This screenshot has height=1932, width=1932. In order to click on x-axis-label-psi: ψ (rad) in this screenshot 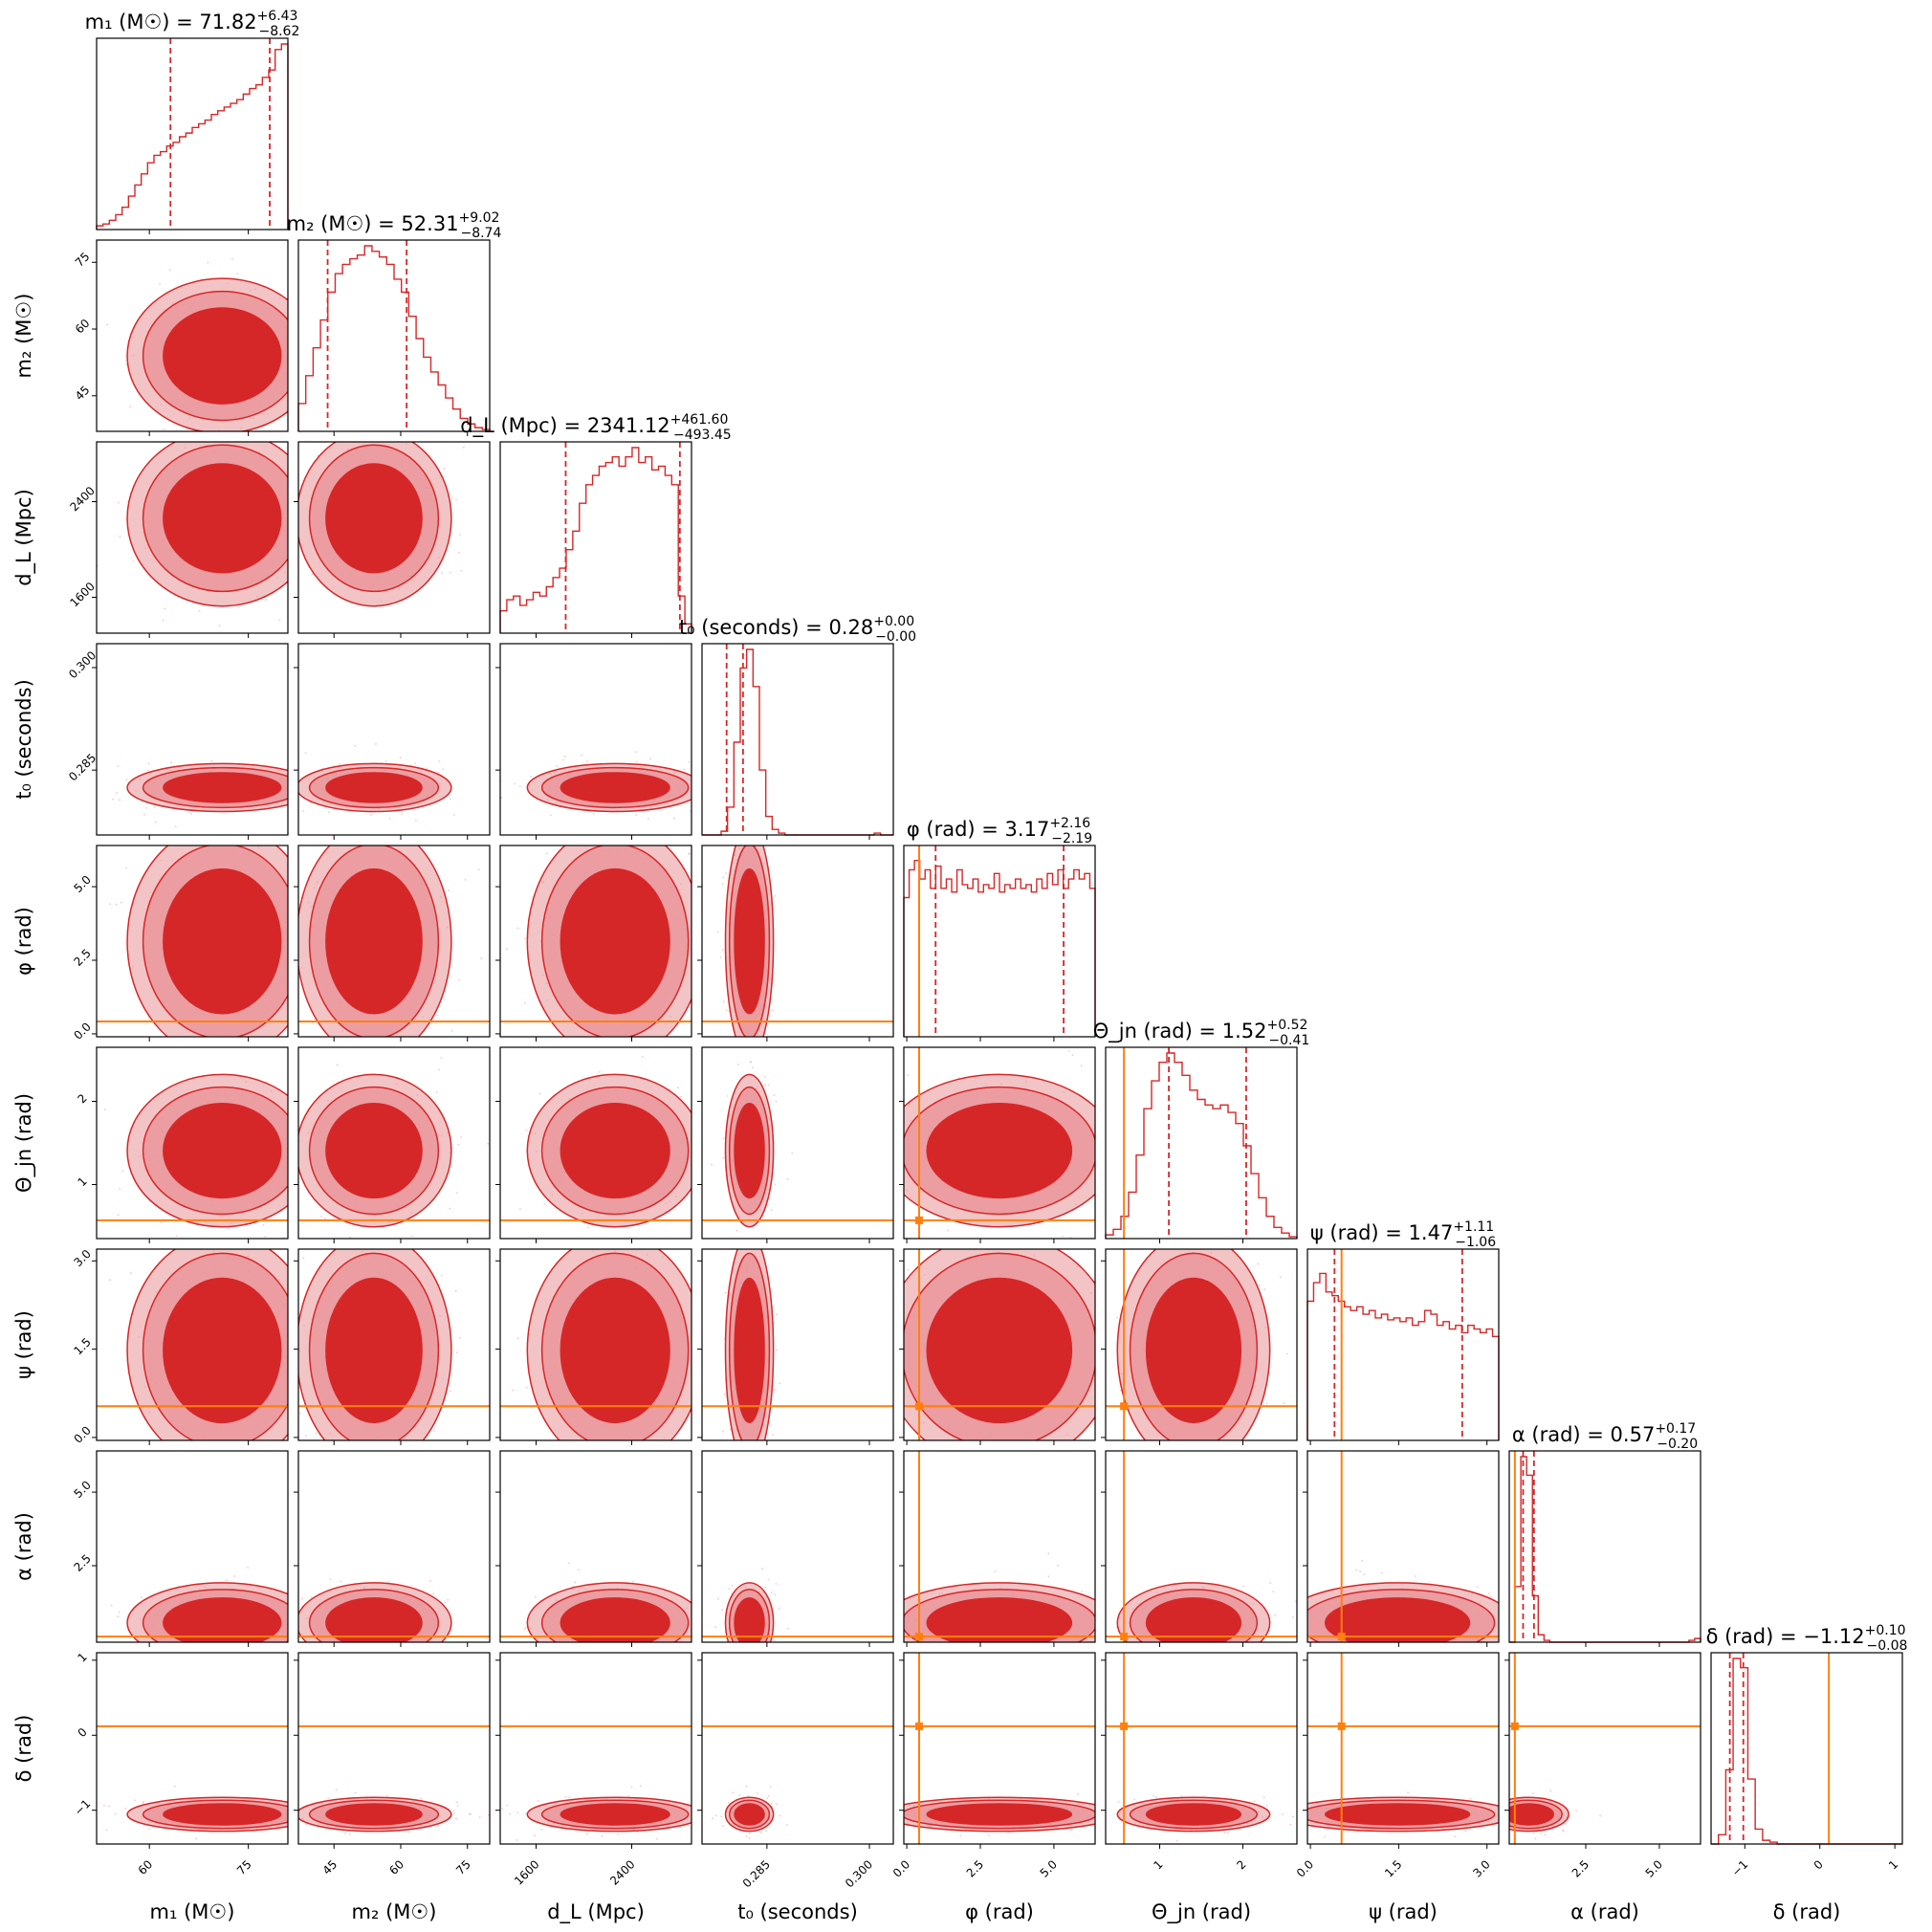, I will do `click(1403, 1911)`.